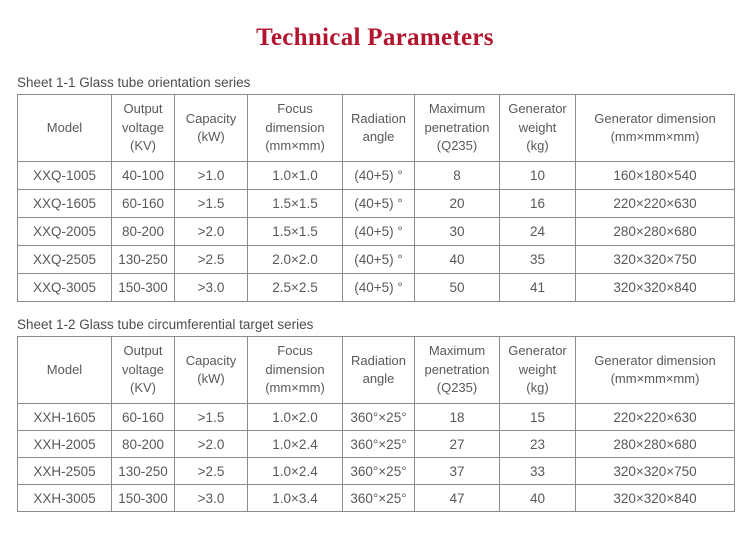  I want to click on table-cell: 24, so click(537, 231).